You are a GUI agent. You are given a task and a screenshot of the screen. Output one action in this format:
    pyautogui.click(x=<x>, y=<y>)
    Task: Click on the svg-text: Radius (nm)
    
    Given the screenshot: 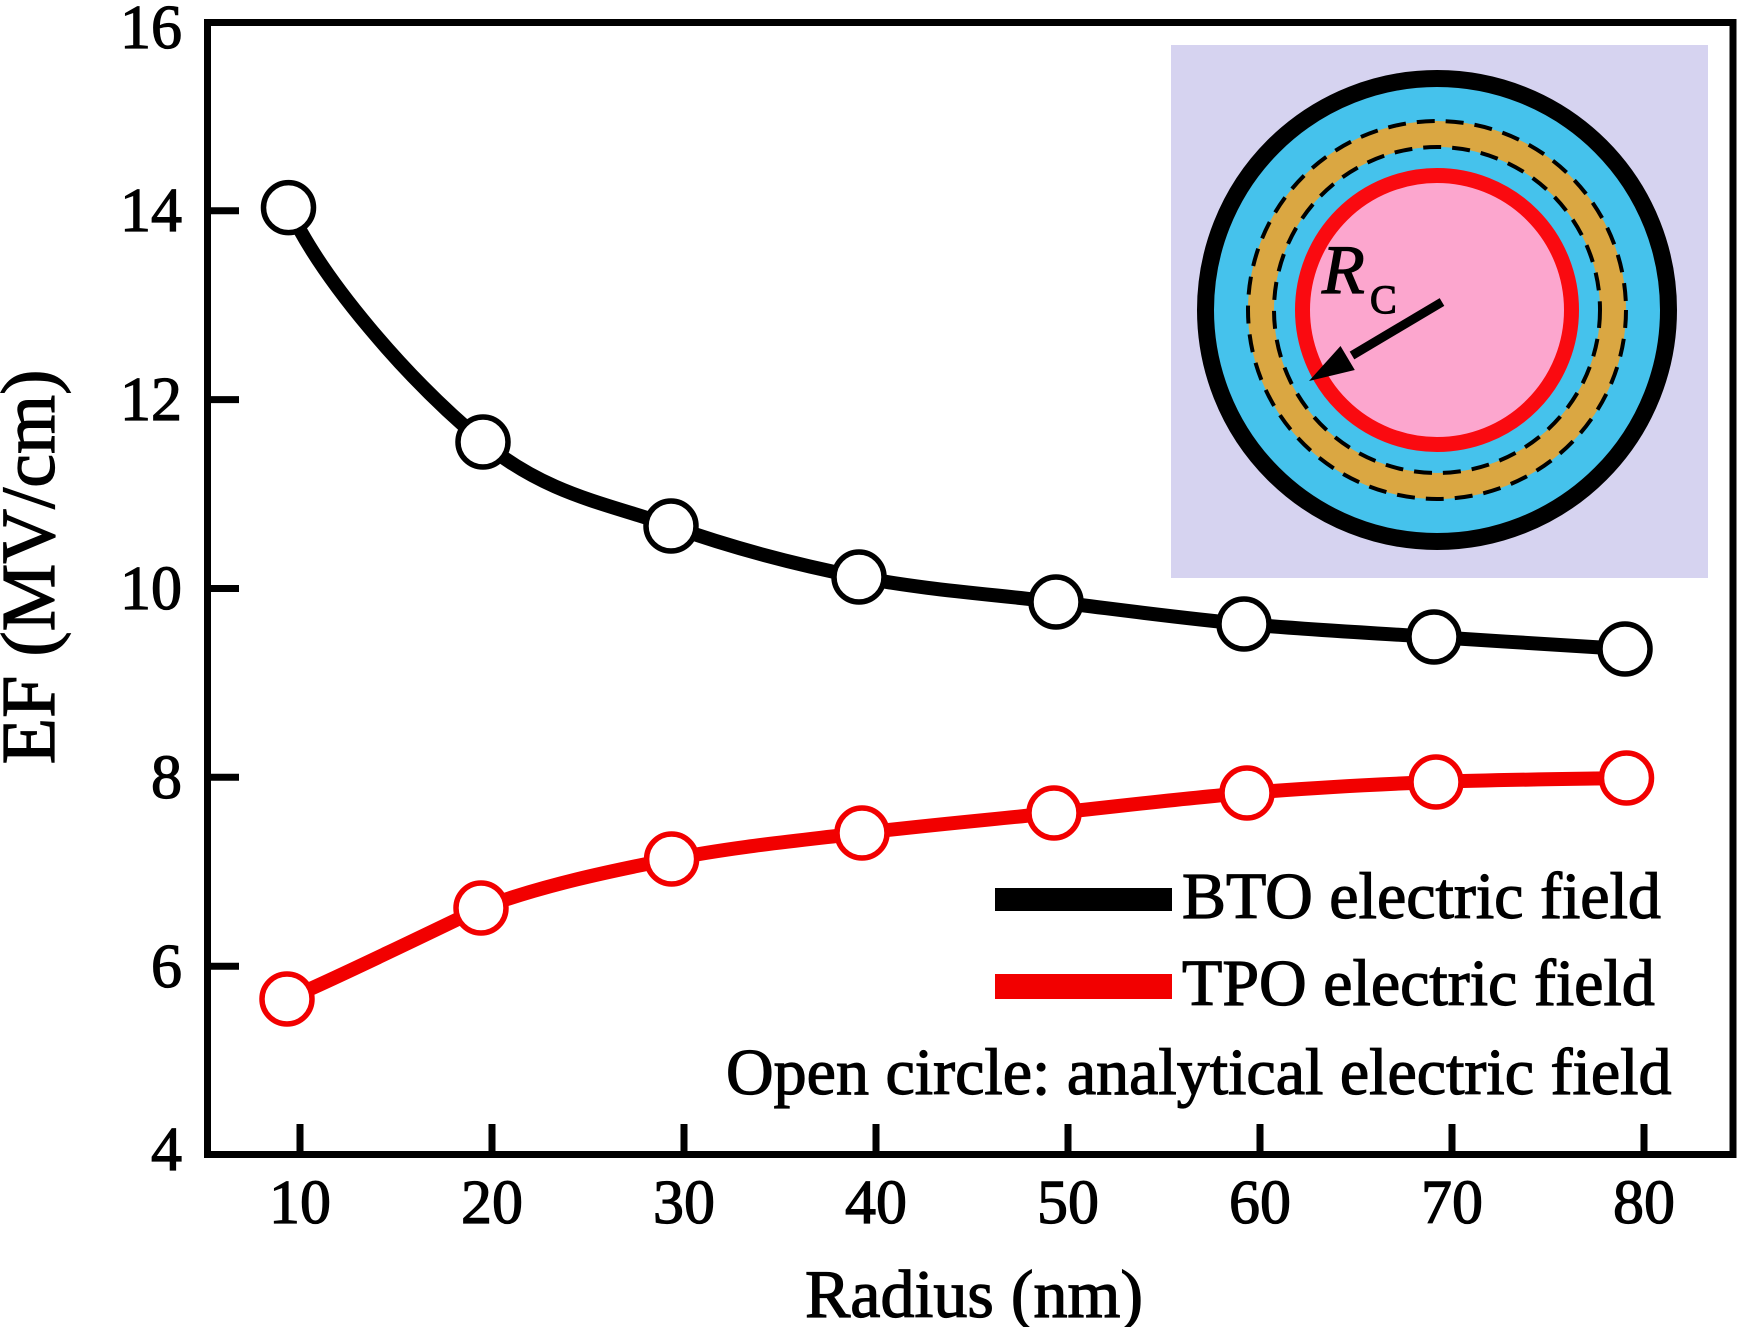 What is the action you would take?
    pyautogui.click(x=974, y=1291)
    